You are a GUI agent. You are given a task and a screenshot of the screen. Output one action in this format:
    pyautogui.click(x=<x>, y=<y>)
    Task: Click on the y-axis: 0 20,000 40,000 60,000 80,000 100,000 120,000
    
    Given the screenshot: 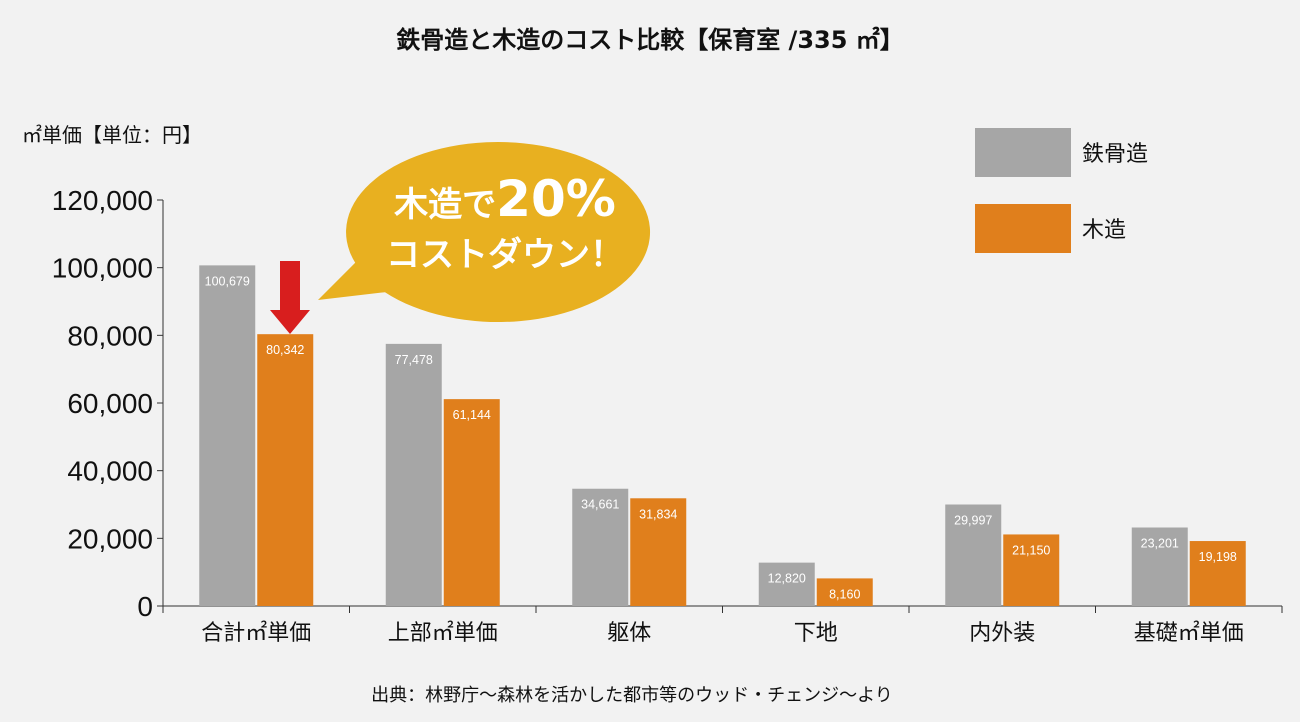 What is the action you would take?
    pyautogui.click(x=108, y=403)
    